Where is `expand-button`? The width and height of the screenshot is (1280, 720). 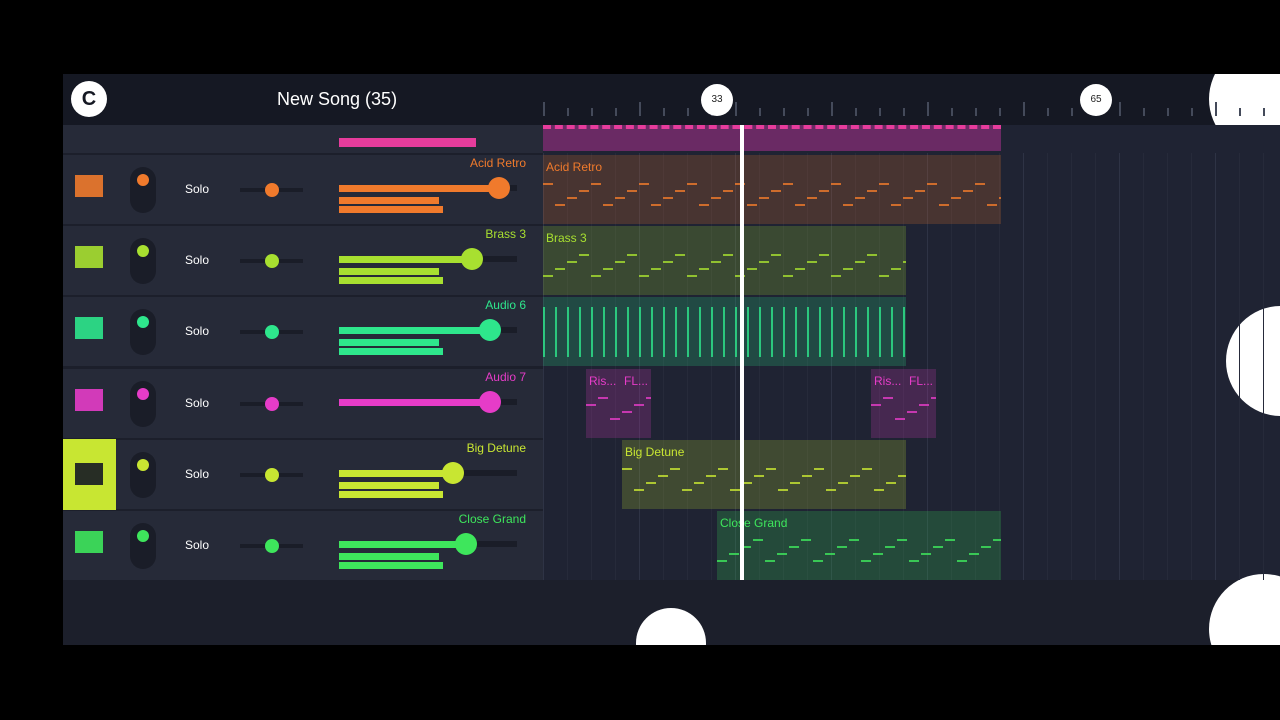
expand-button is located at coordinates (1244, 609).